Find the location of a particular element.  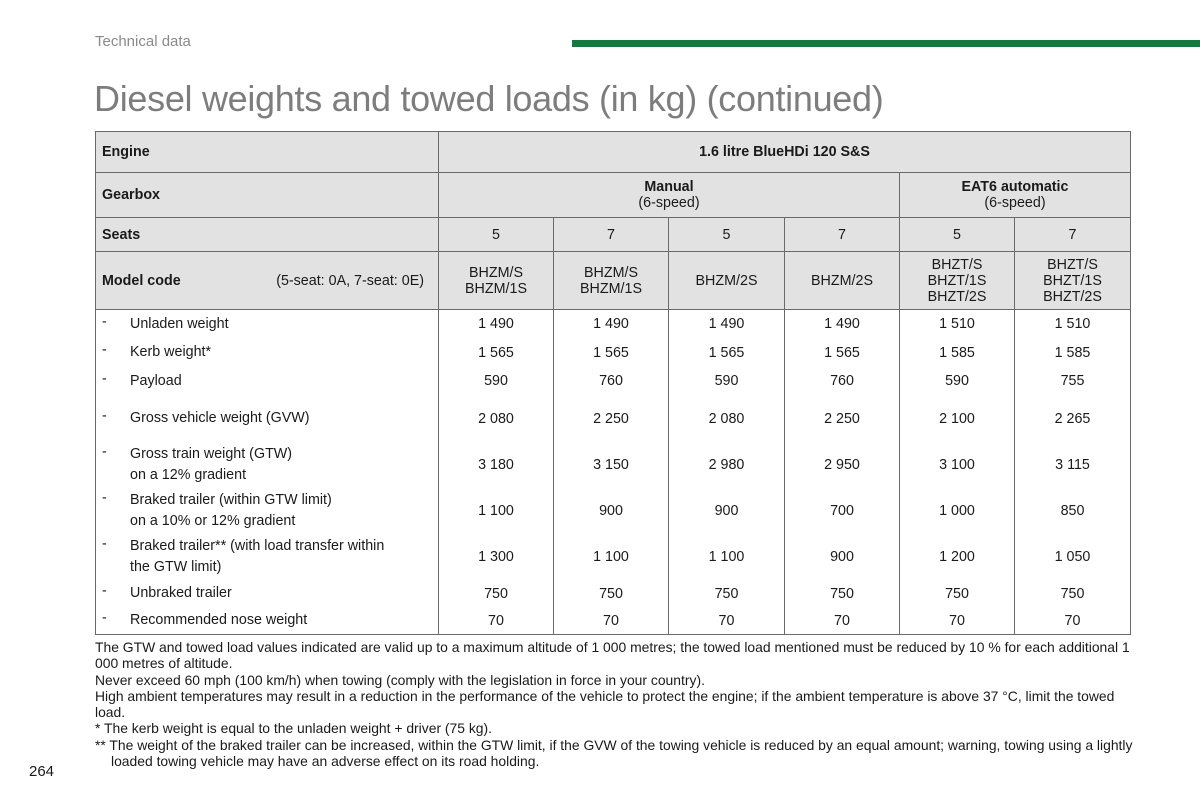

engine-value: 1.6 litre BlueHDi 120 S&S is located at coordinates (784, 152).